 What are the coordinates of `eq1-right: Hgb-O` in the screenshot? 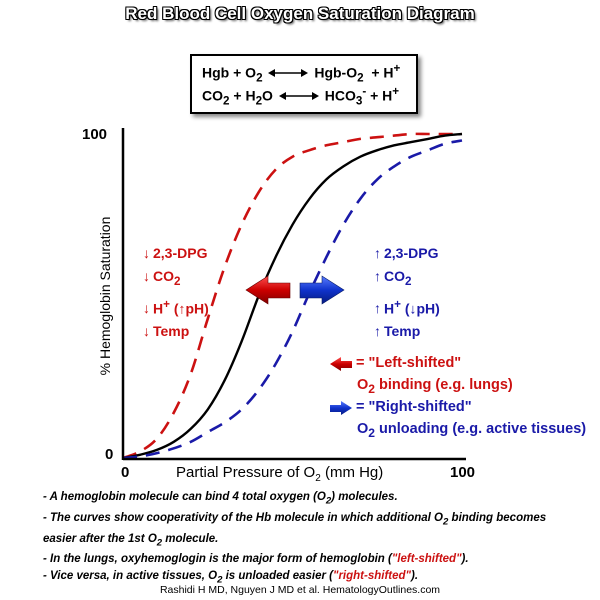 It's located at (336, 72).